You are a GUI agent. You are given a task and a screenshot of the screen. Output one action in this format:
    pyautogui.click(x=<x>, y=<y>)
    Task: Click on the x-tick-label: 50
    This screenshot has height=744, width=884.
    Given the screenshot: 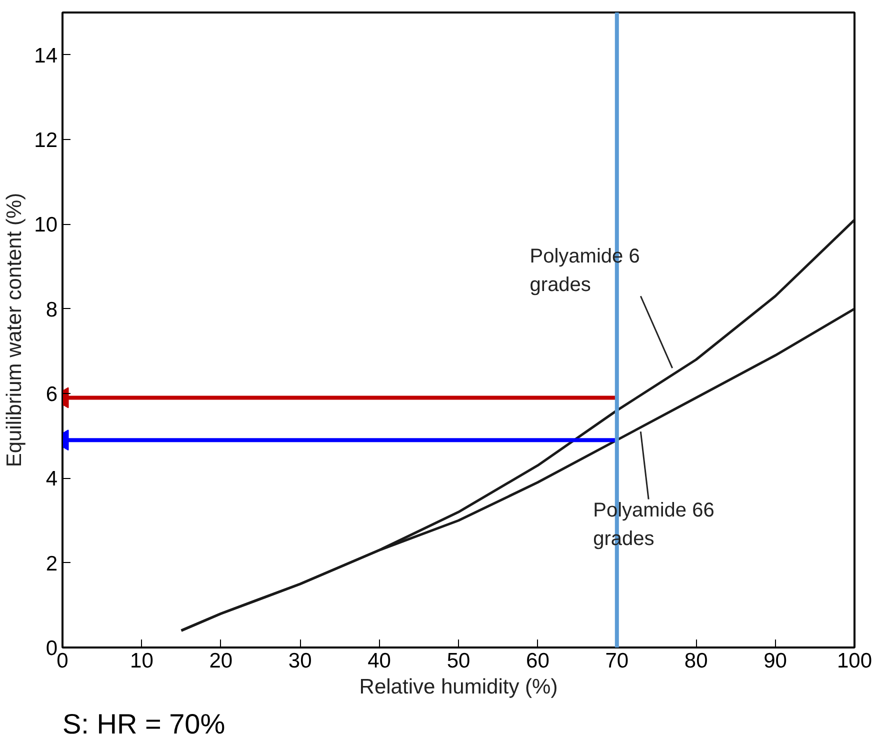 What is the action you would take?
    pyautogui.click(x=458, y=661)
    